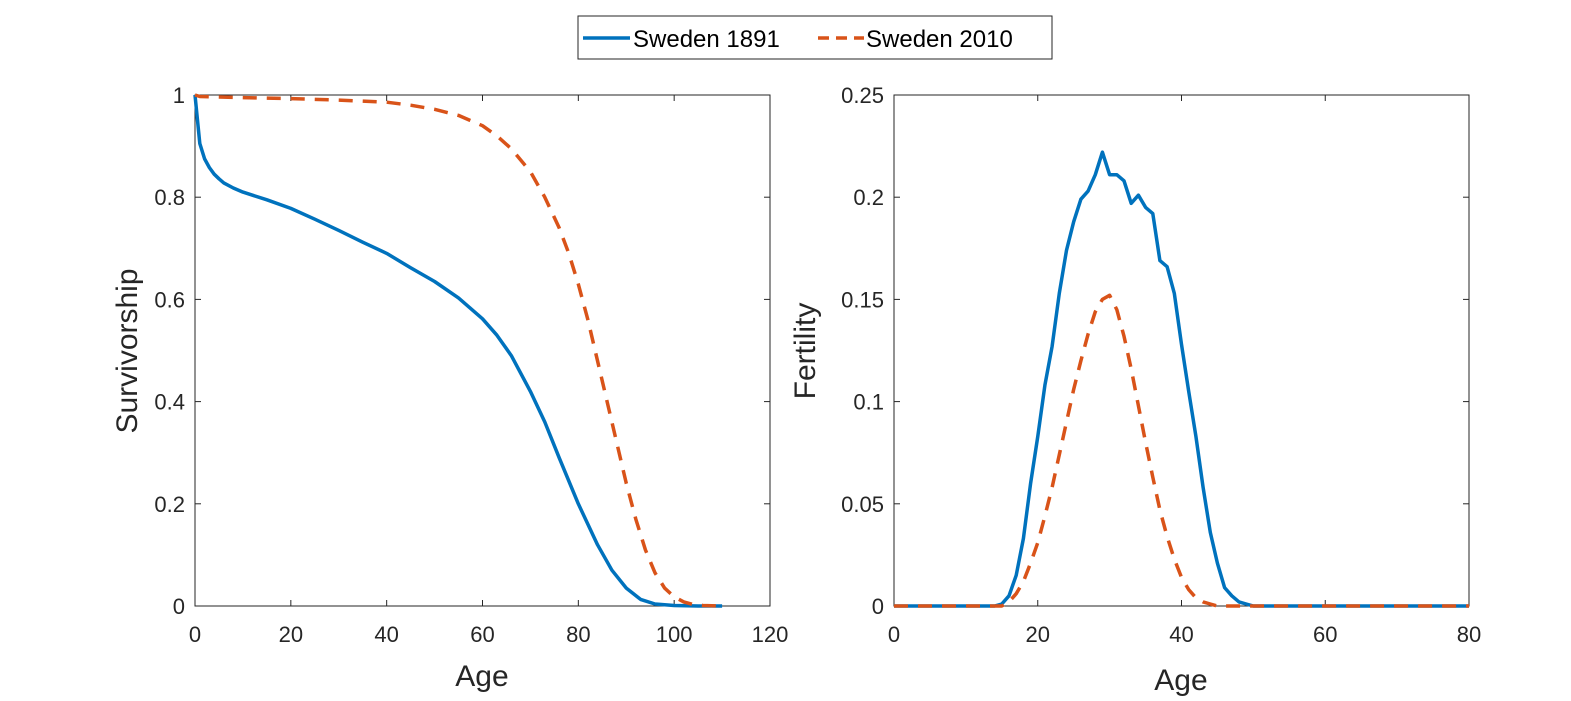 The height and width of the screenshot is (701, 1571). I want to click on fertility-y-axis-label: Fertility, so click(805, 351).